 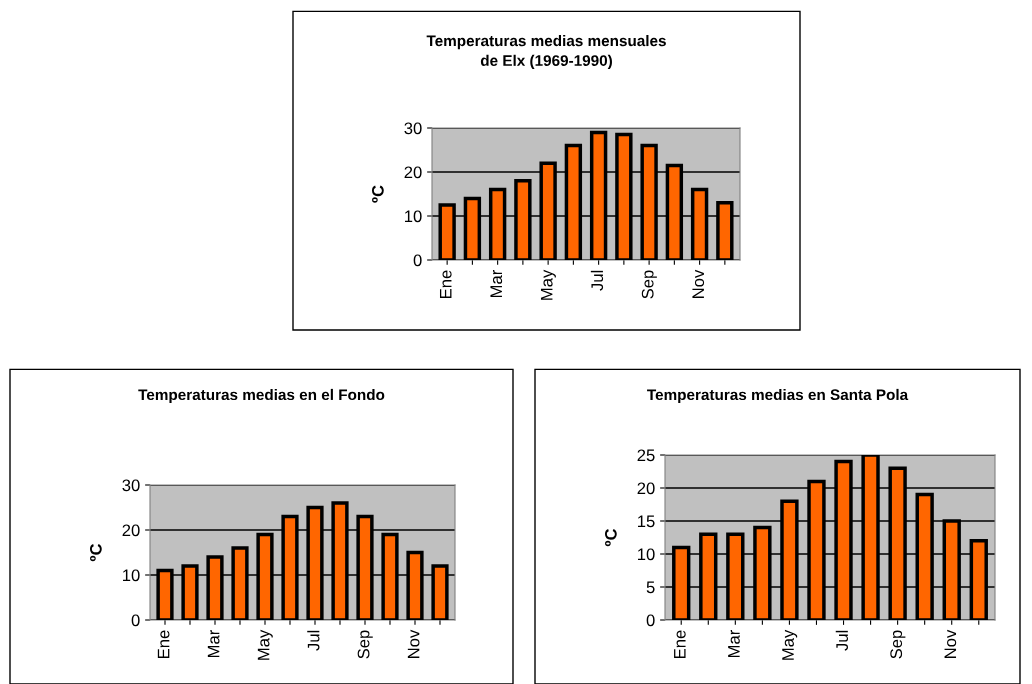 I want to click on y-tick-label: 25, so click(x=646, y=455).